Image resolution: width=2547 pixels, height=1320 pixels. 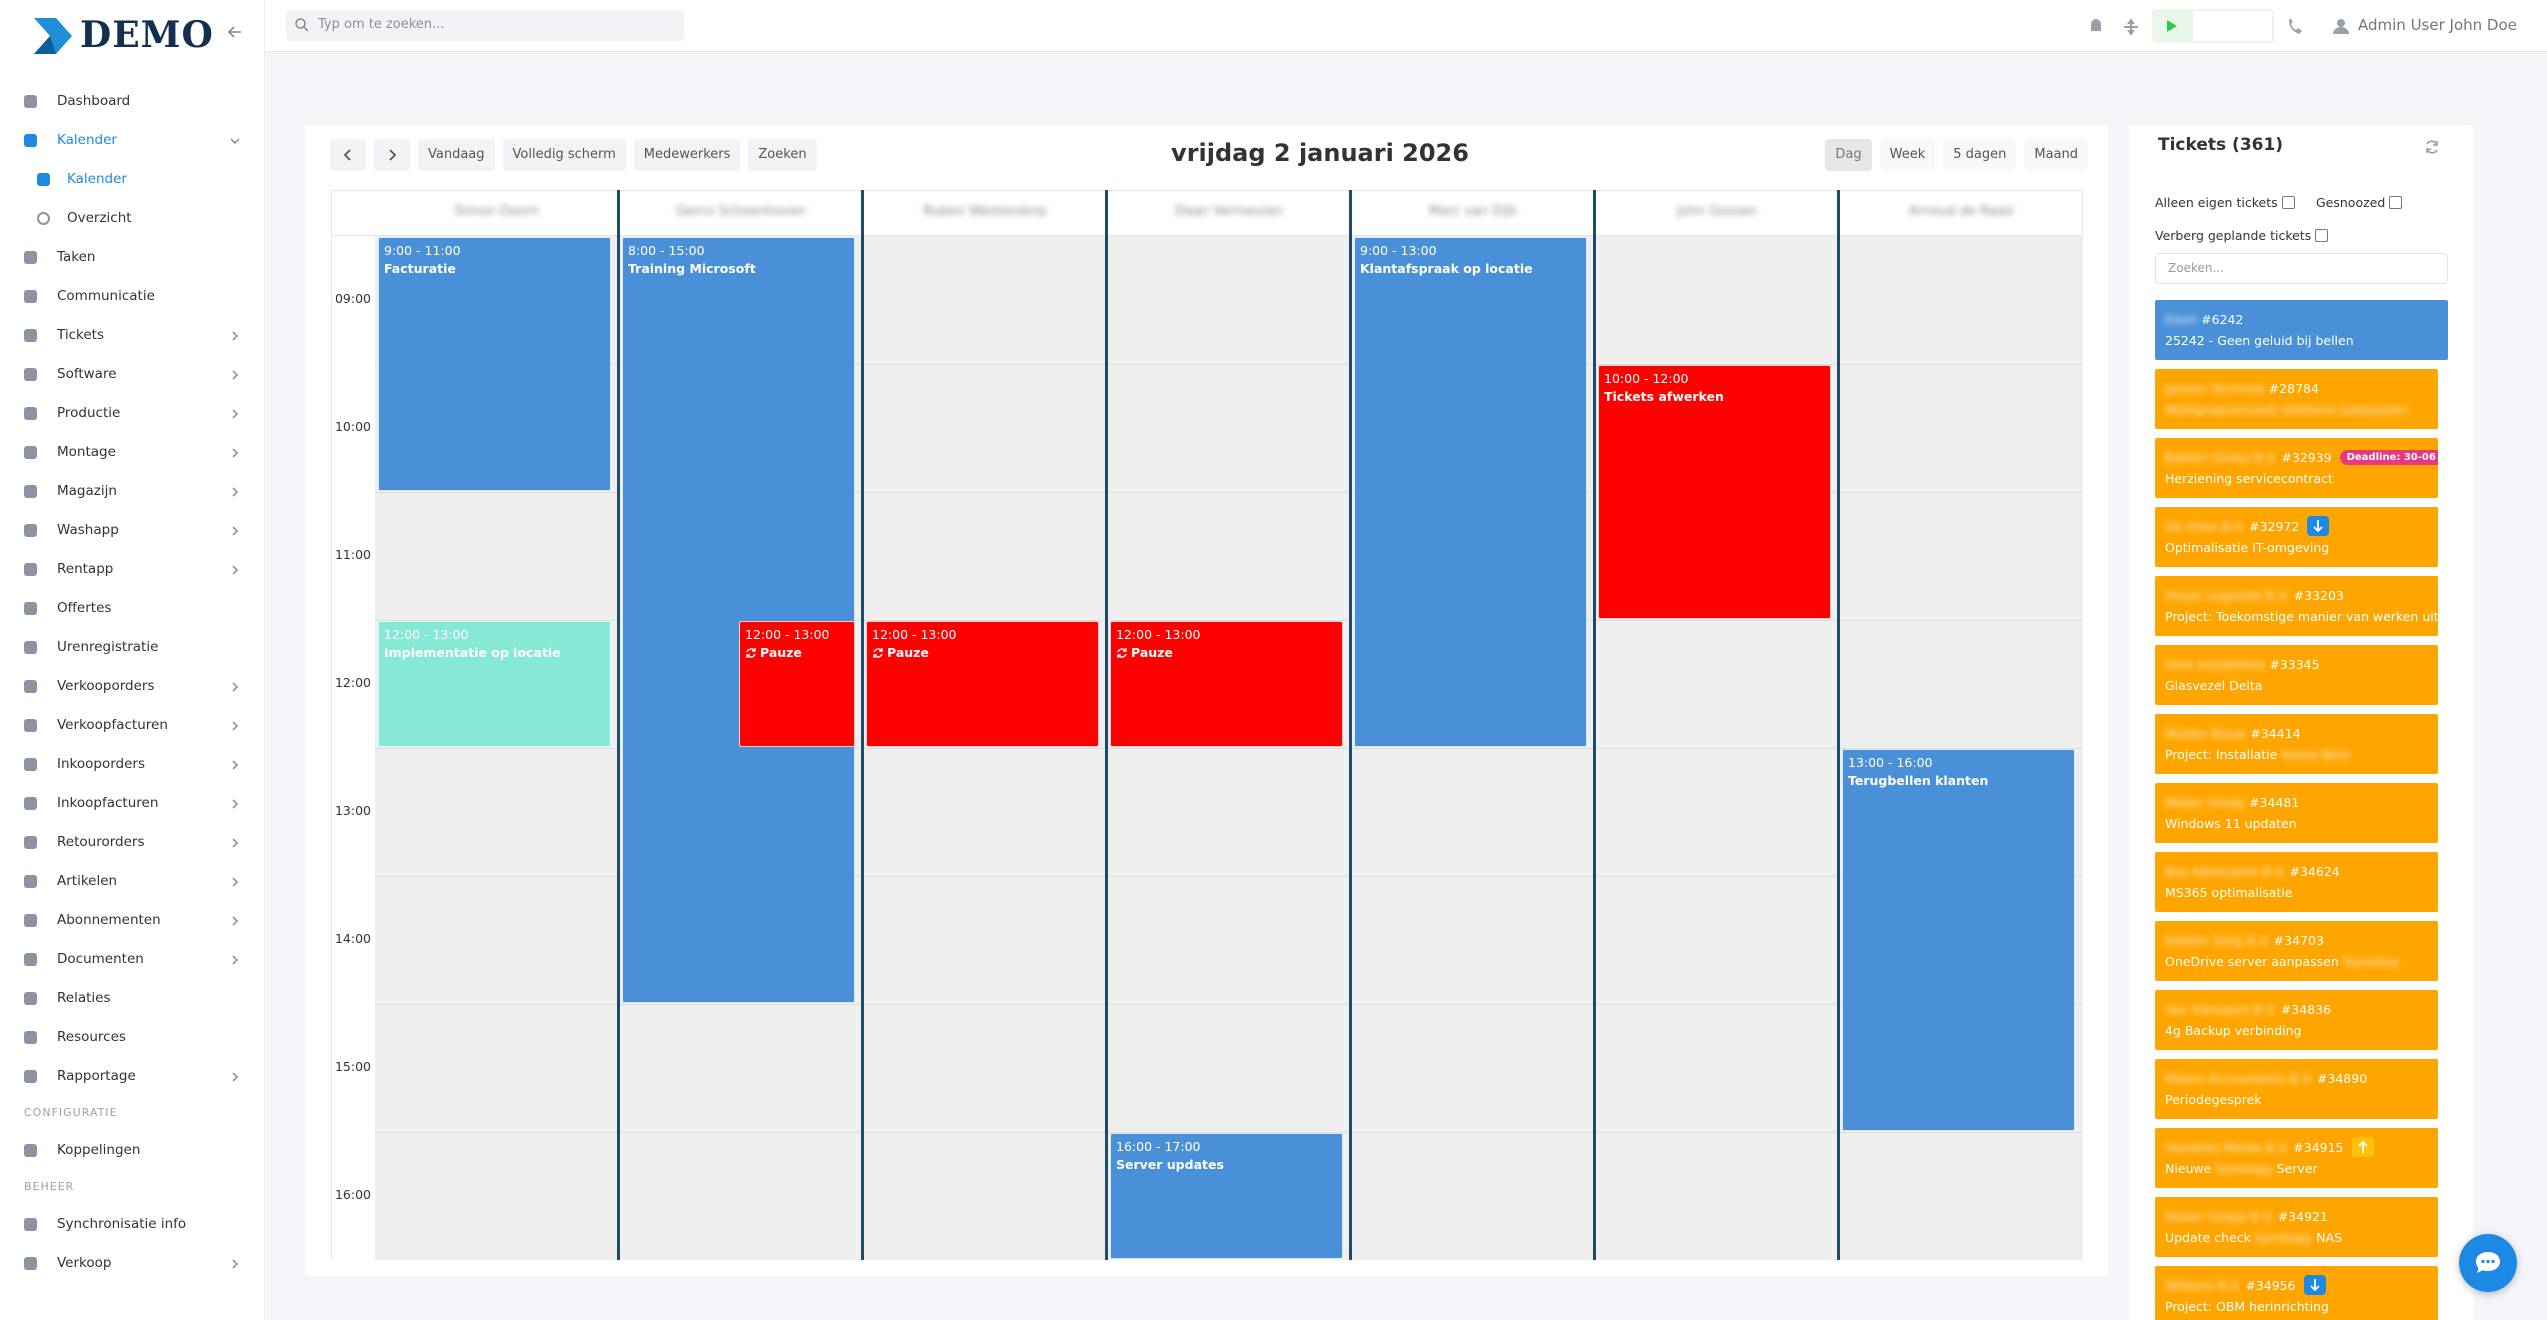 I want to click on menu-item: Rapportage, so click(x=132, y=1076).